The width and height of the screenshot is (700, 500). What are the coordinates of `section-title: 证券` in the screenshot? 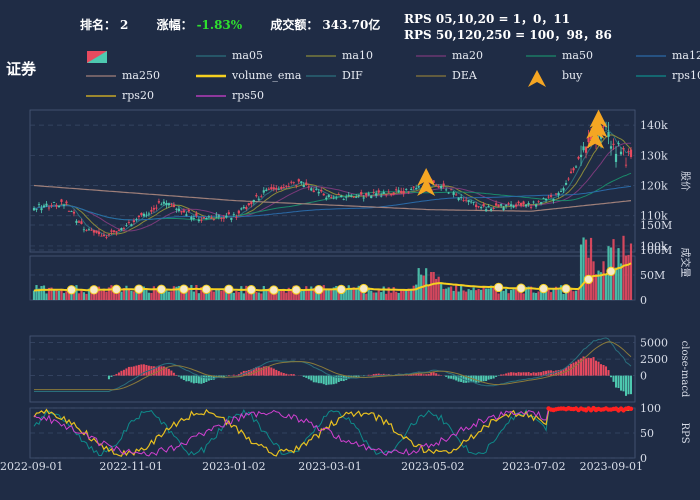 It's located at (21, 69).